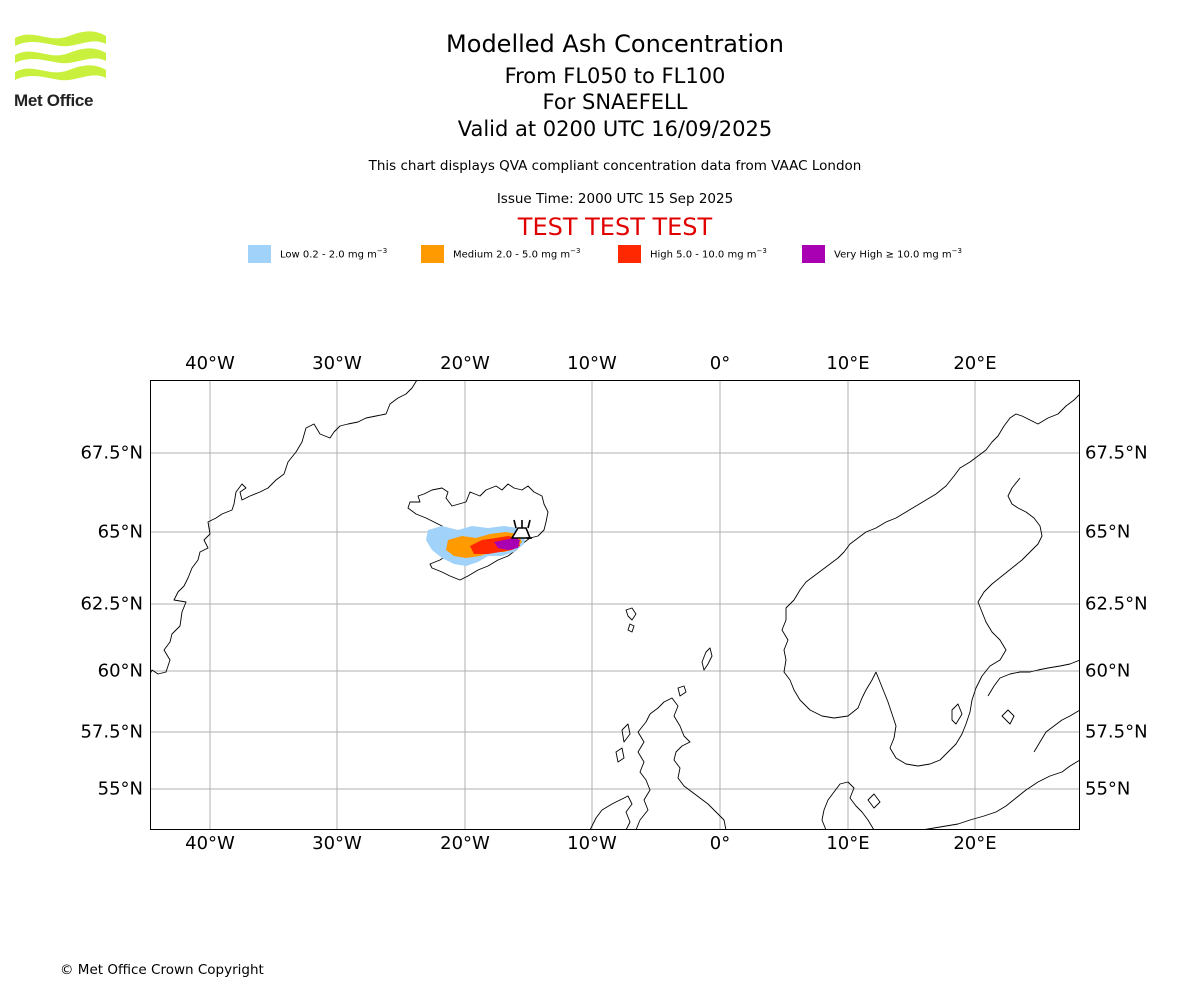 Image resolution: width=1200 pixels, height=1000 pixels. Describe the element at coordinates (1116, 604) in the screenshot. I see `lat-label-right-62-5n: 62.5°N` at that location.